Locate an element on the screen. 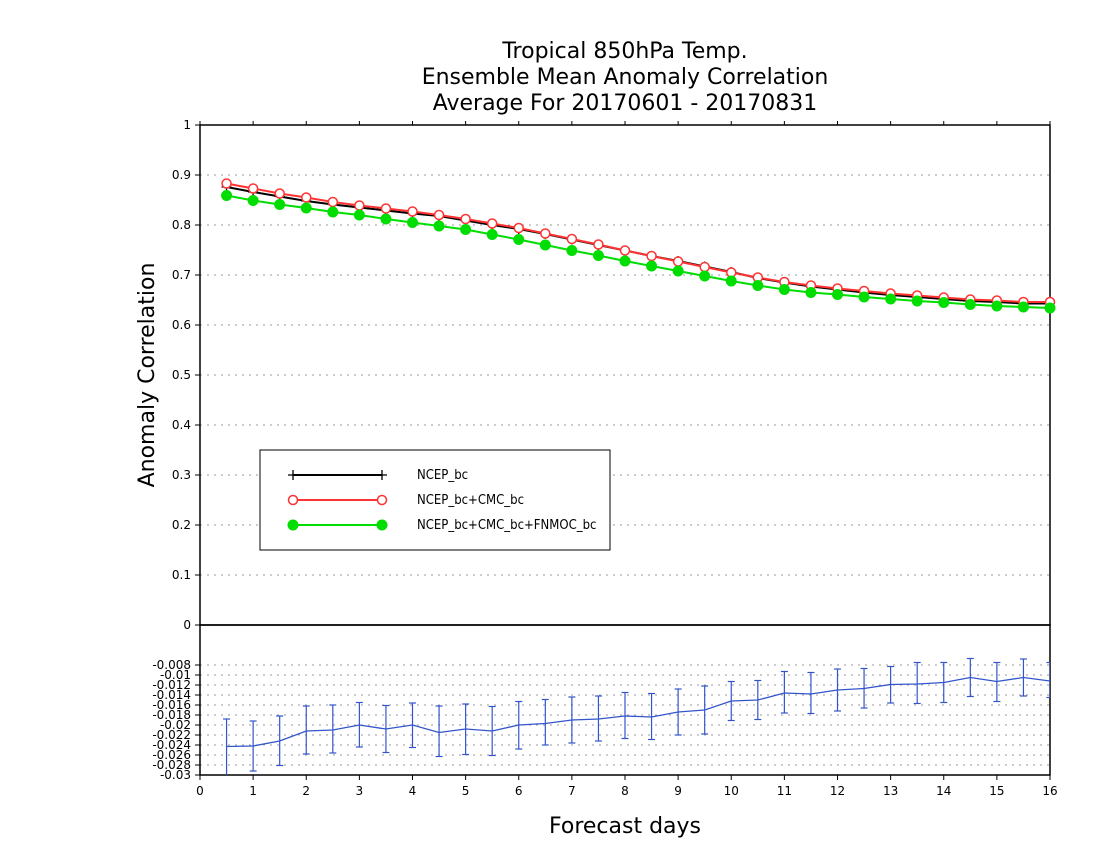  series-line is located at coordinates (638, 242).